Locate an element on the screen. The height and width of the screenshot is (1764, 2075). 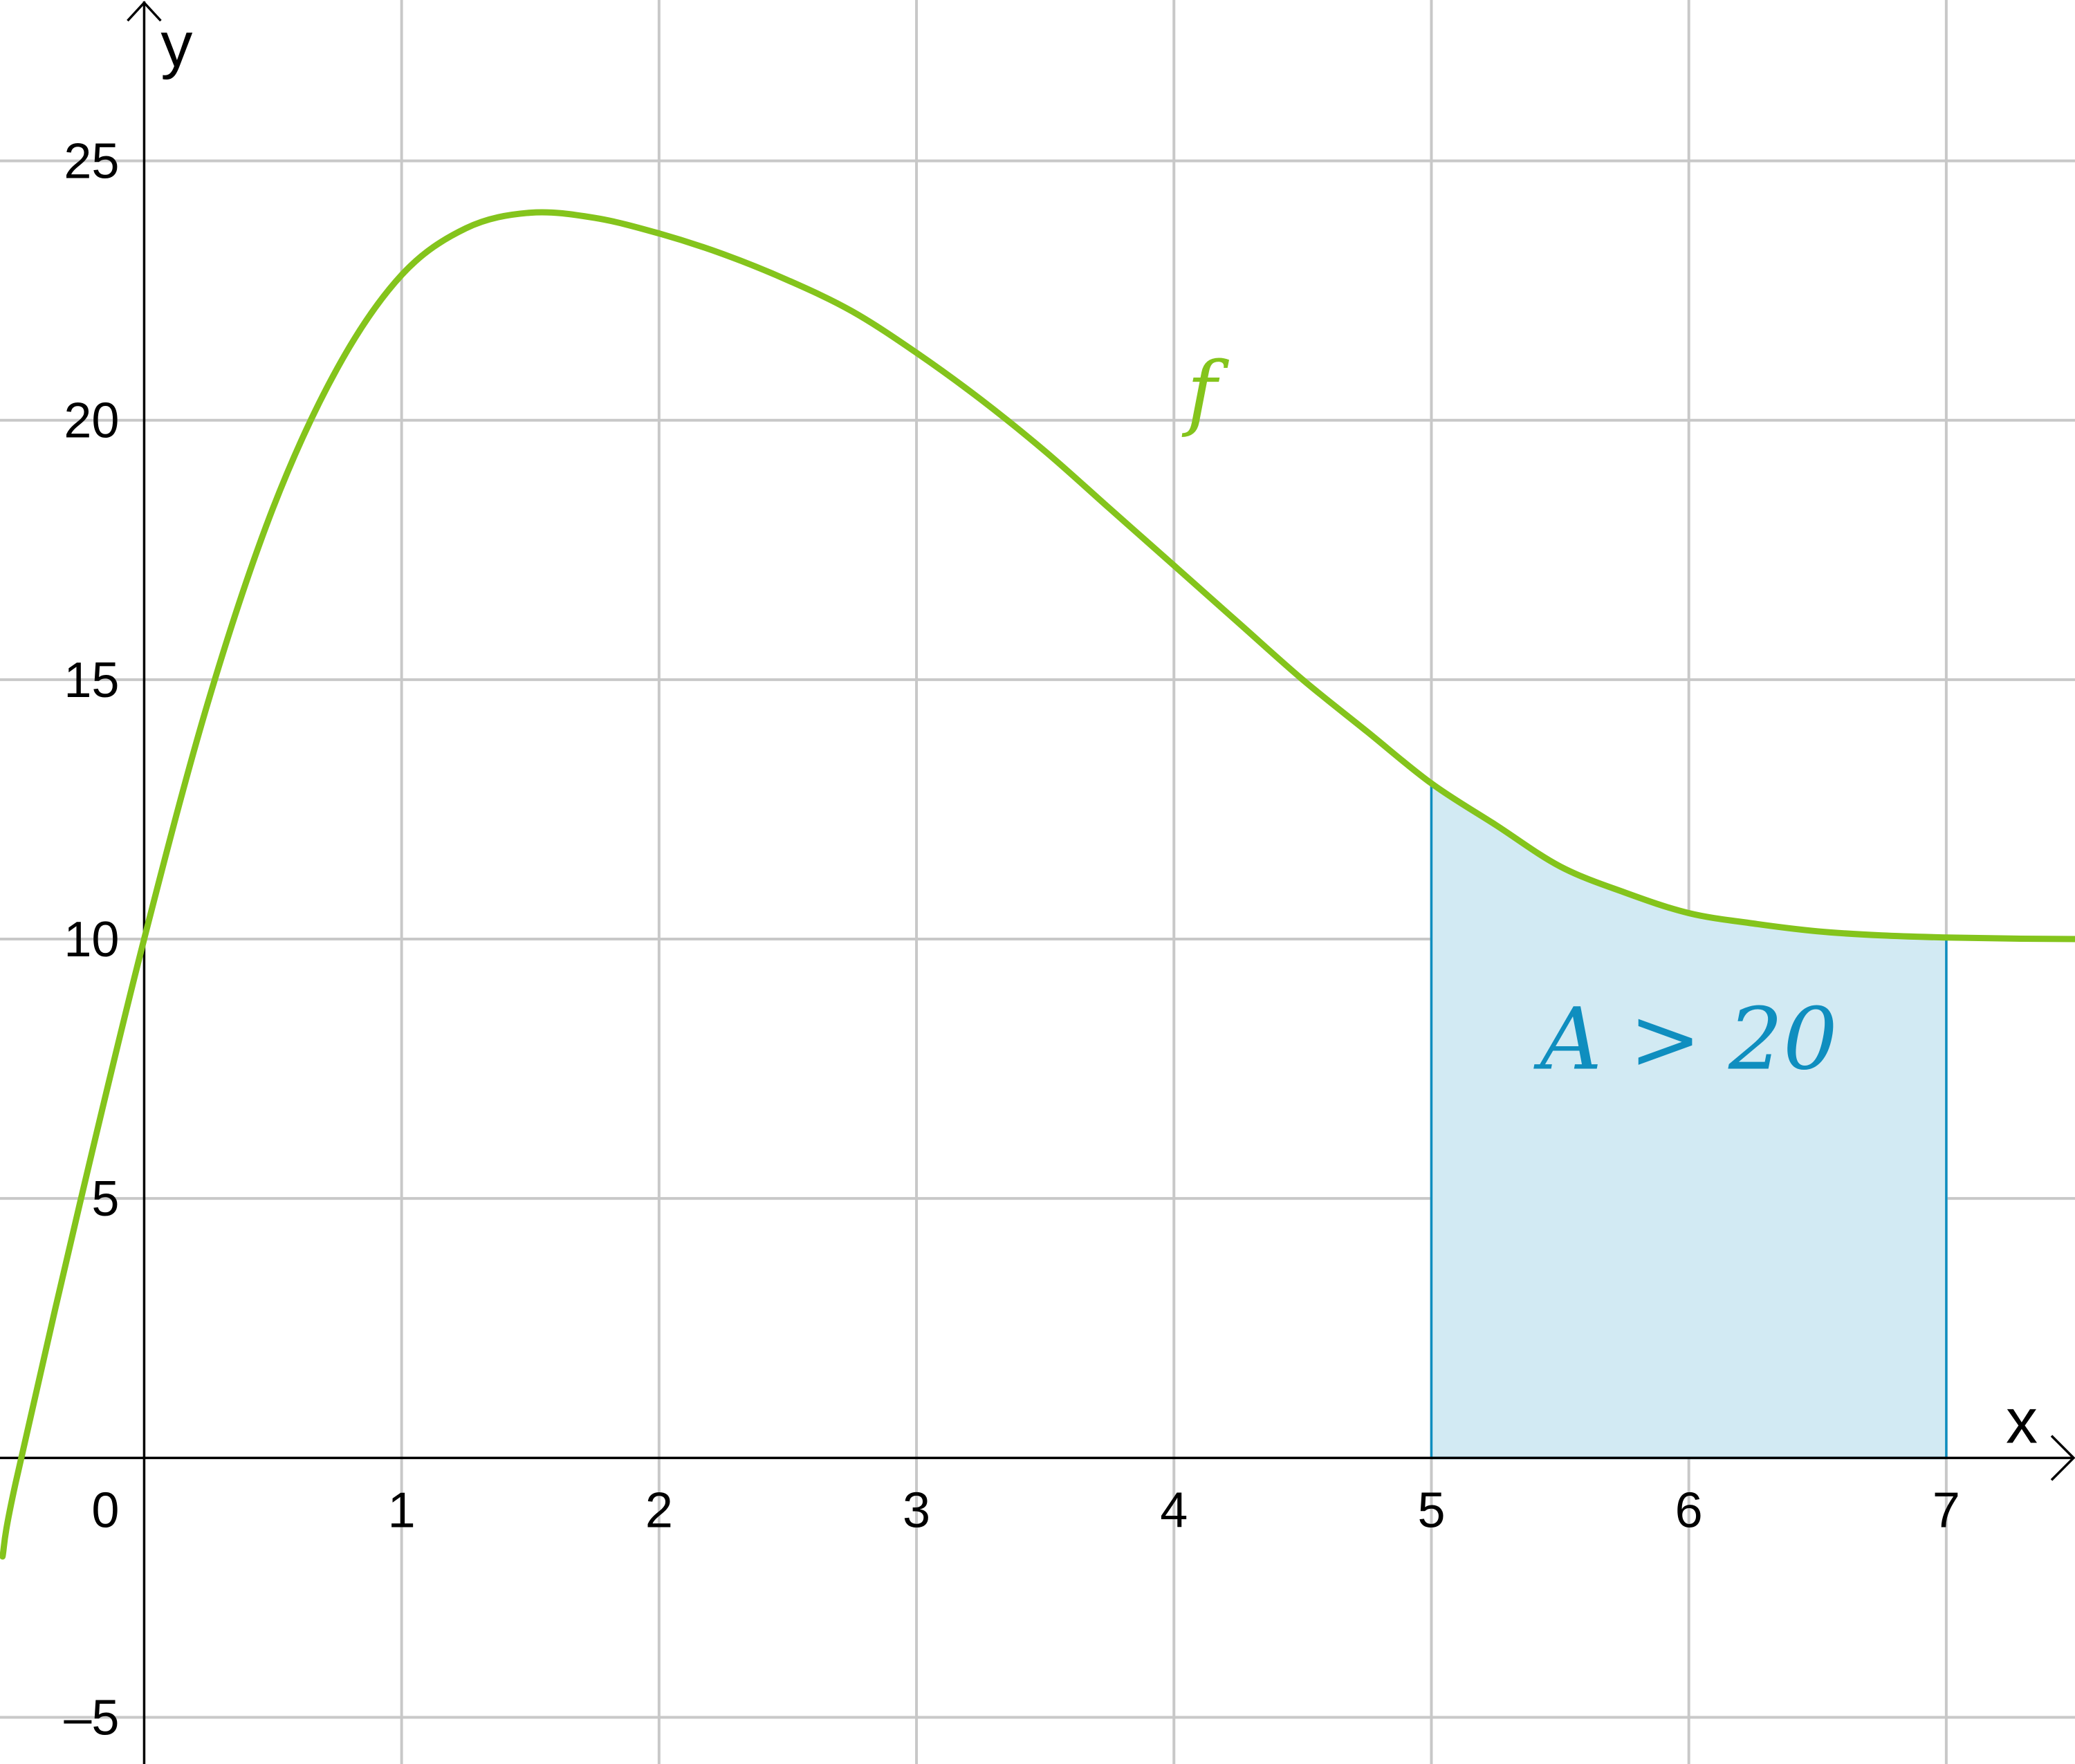
x-tick-label: 4 is located at coordinates (1174, 1510).